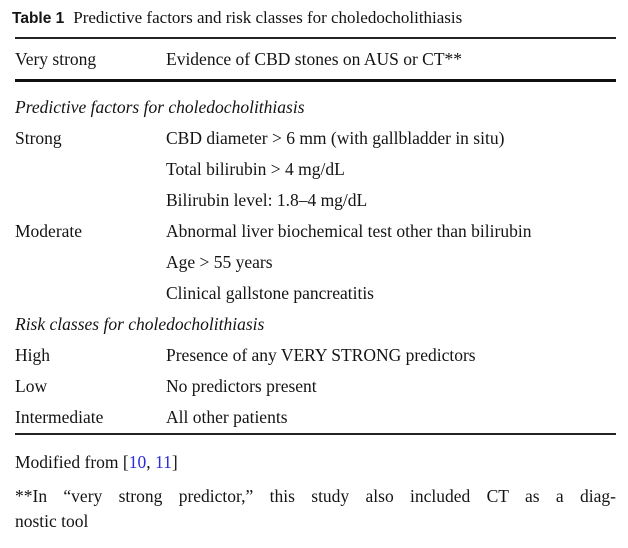 The width and height of the screenshot is (628, 548). Describe the element at coordinates (270, 293) in the screenshot. I see `definition-cell: Clinical gallstone pancreatitis` at that location.